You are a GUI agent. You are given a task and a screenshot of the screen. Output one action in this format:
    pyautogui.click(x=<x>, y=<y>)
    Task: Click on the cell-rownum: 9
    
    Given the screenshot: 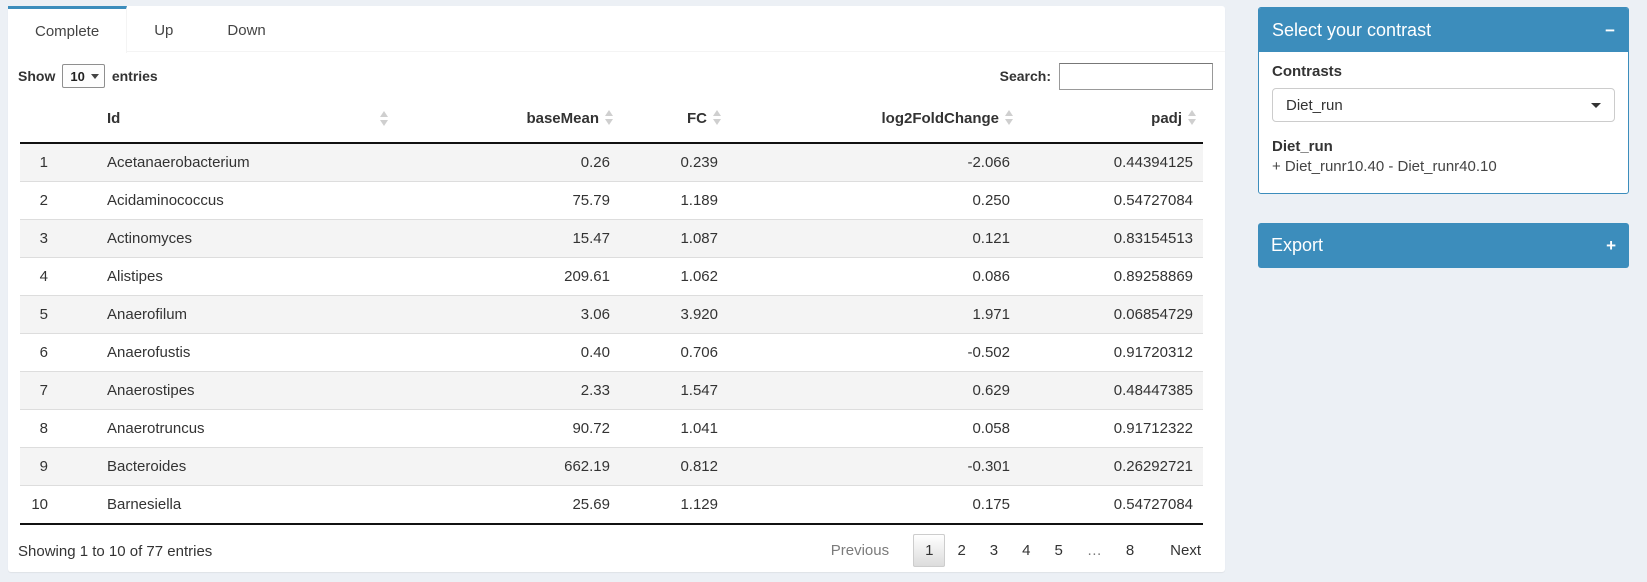 What is the action you would take?
    pyautogui.click(x=40, y=466)
    